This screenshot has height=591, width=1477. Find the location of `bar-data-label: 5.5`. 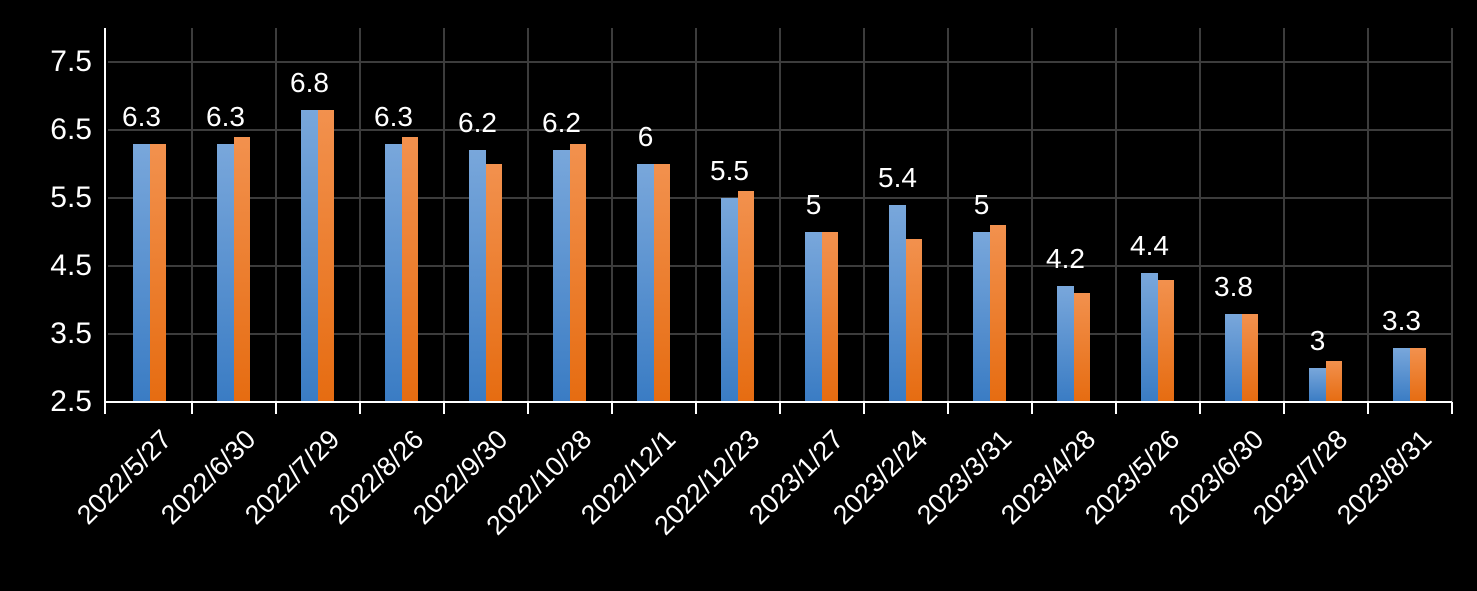

bar-data-label: 5.5 is located at coordinates (729, 170).